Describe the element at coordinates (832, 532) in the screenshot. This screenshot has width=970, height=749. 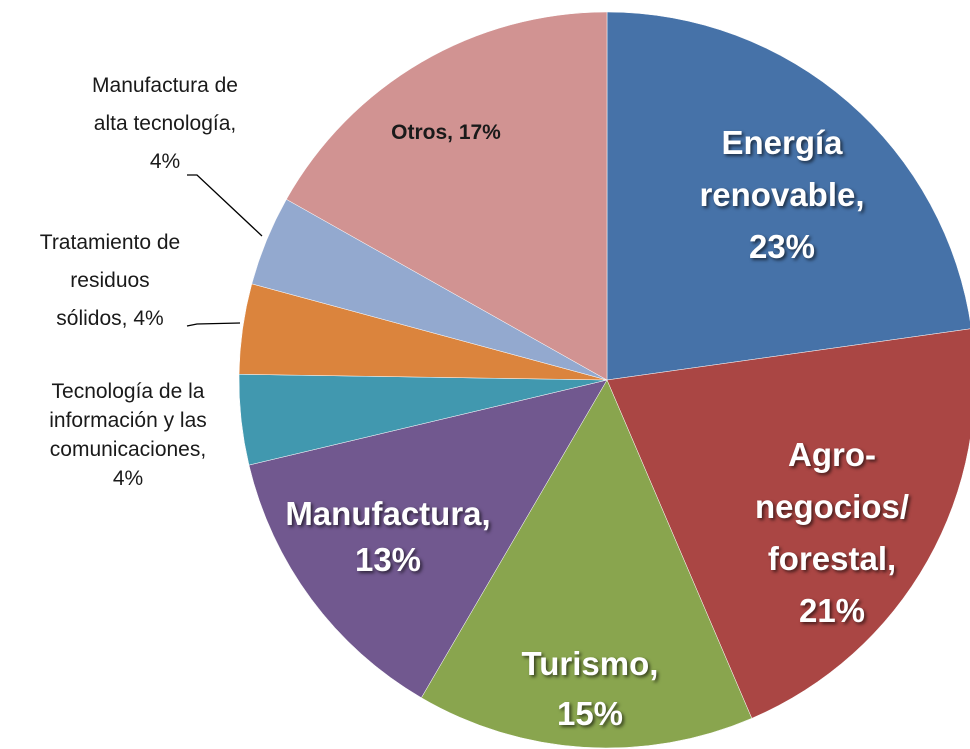
I see `data-label: Agro-negocios/forestal, 21%` at that location.